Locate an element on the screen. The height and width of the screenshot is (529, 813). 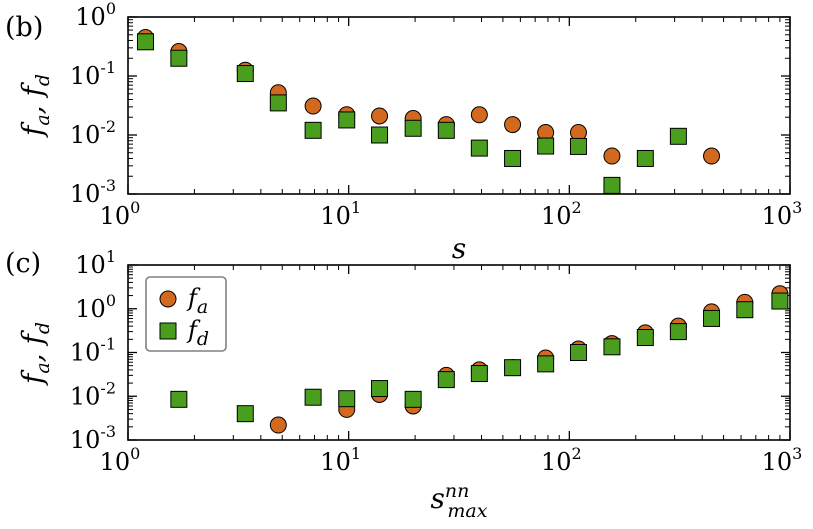
legend-marker-f_a is located at coordinates (168, 299).